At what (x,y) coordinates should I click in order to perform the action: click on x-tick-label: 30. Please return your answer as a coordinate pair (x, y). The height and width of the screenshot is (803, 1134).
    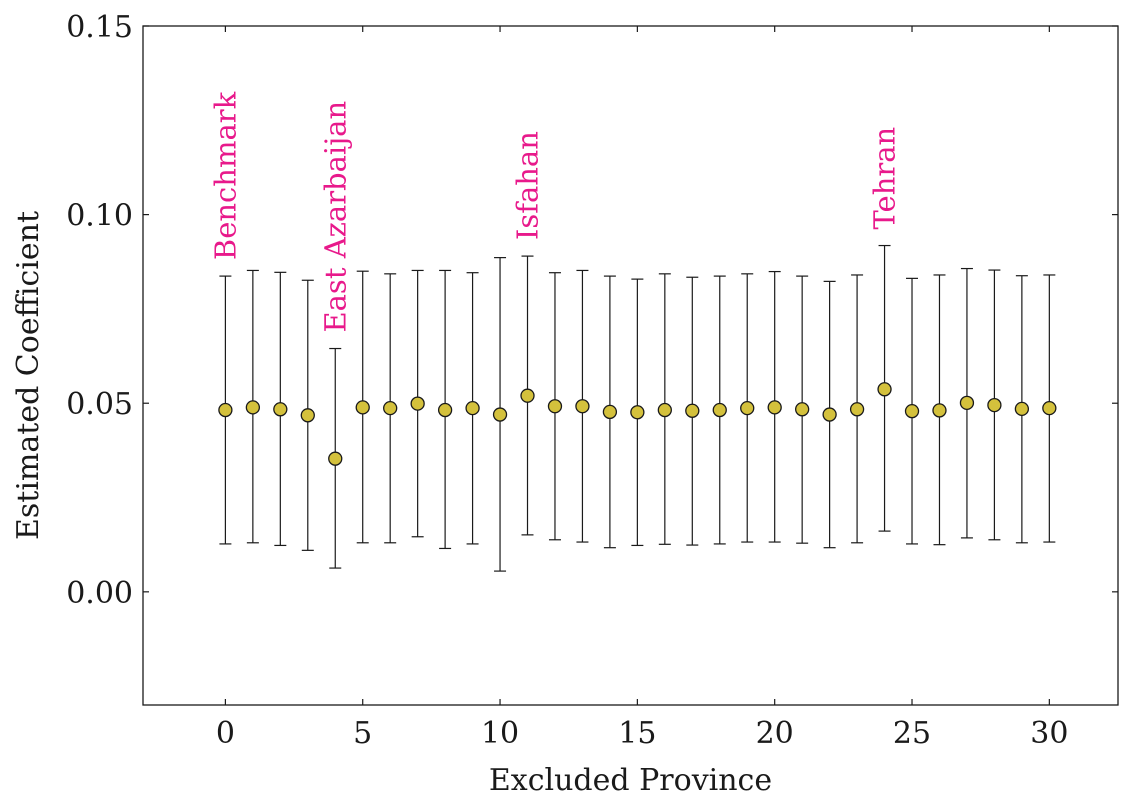
    Looking at the image, I should click on (1049, 733).